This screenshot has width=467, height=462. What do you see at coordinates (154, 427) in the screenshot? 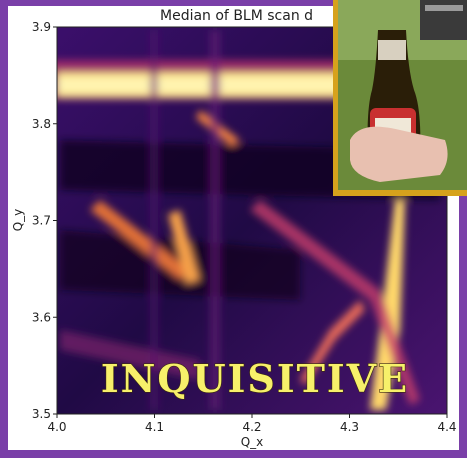
I see `x-tick-label: 4.1` at bounding box center [154, 427].